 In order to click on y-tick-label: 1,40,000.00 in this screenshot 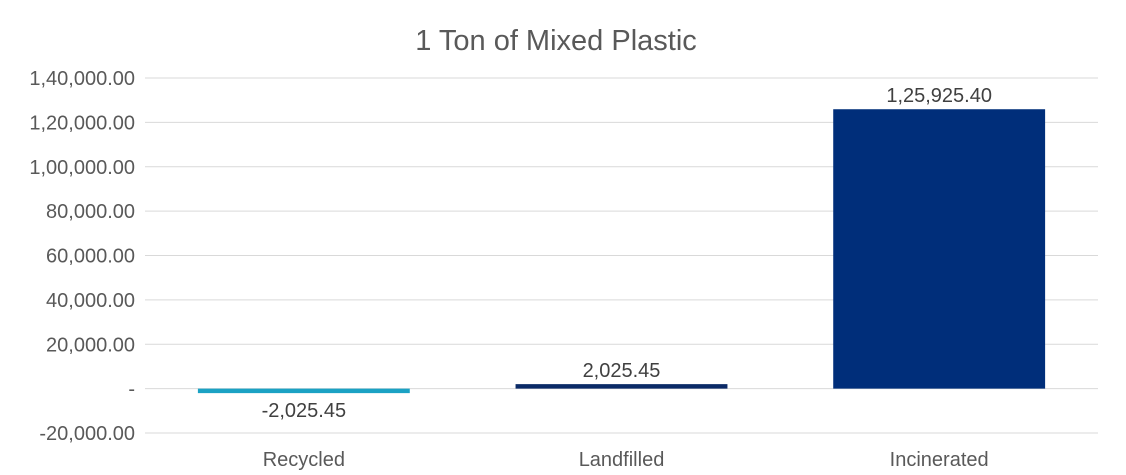, I will do `click(82, 79)`.